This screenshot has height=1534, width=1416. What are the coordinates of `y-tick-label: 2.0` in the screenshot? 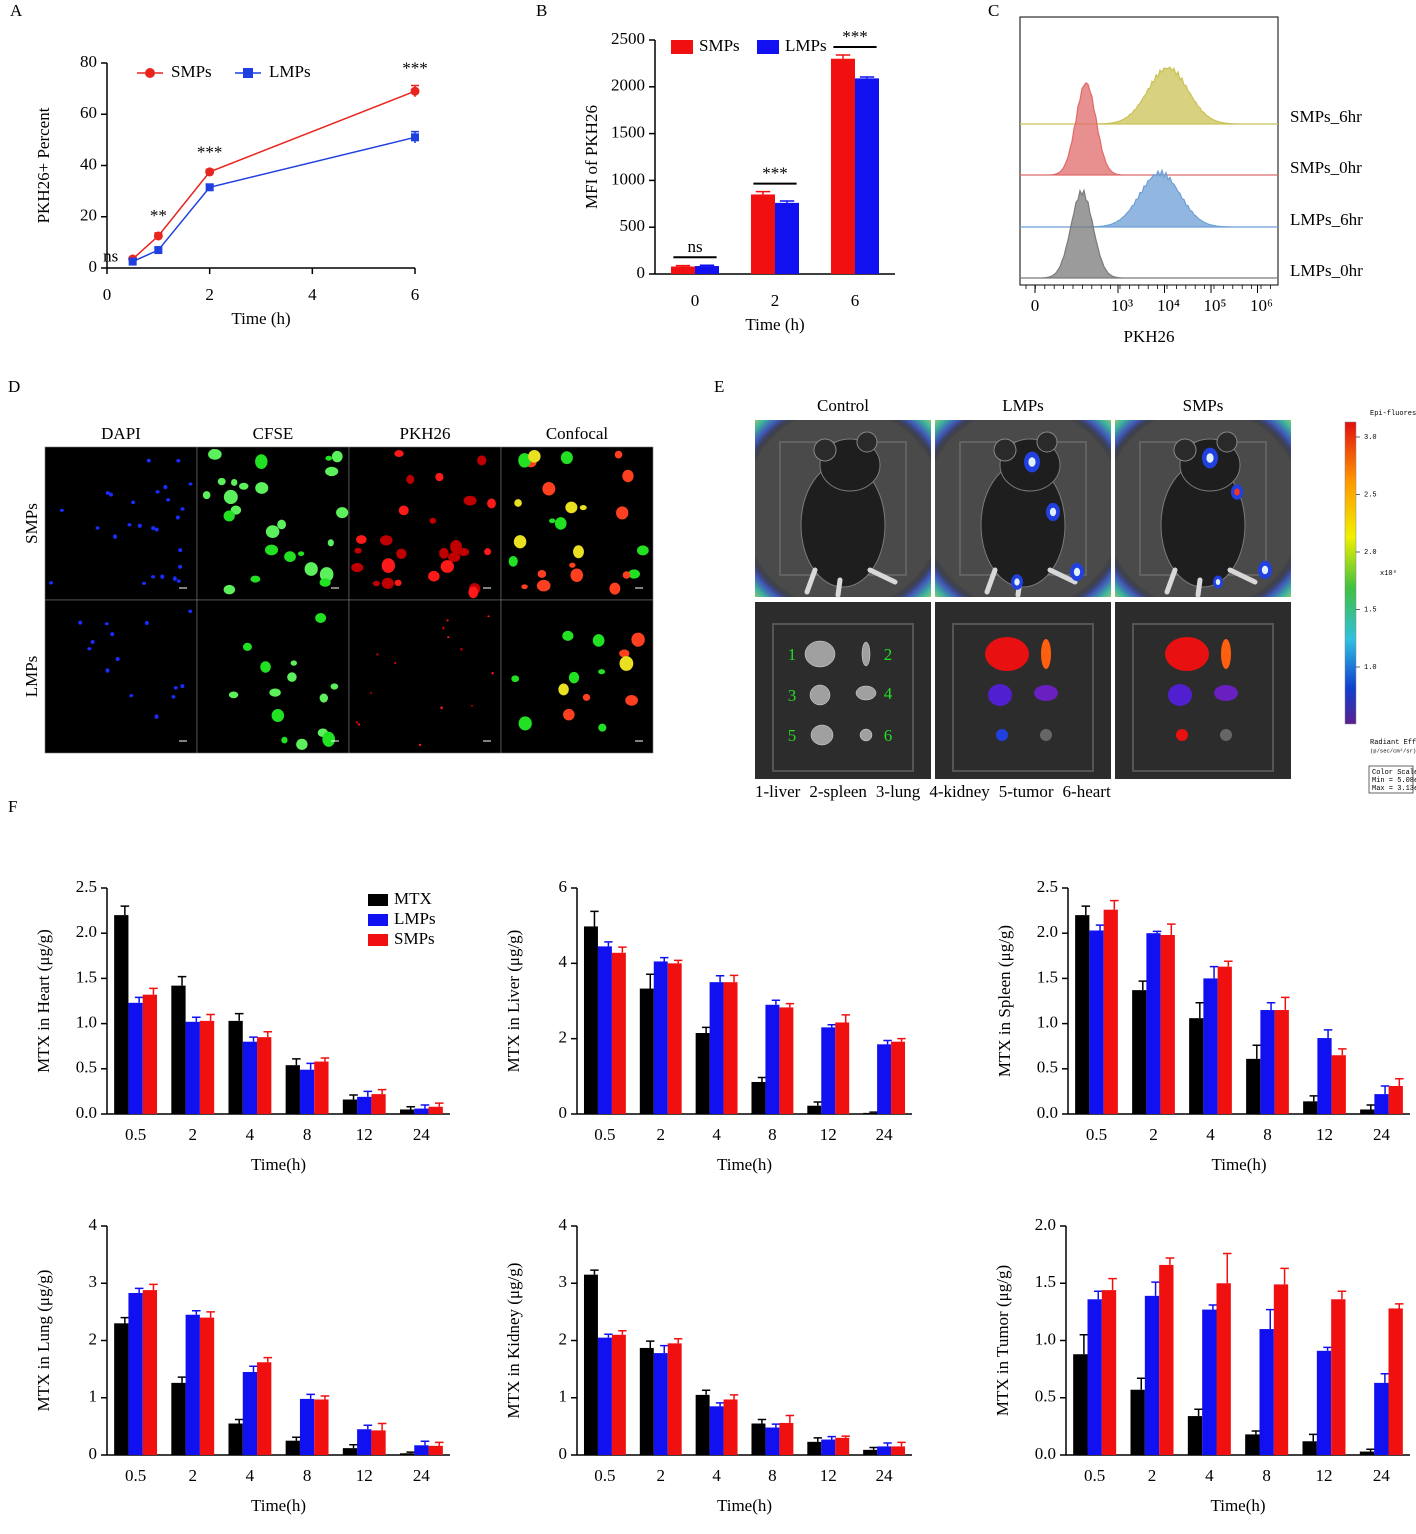 It's located at (1045, 1224).